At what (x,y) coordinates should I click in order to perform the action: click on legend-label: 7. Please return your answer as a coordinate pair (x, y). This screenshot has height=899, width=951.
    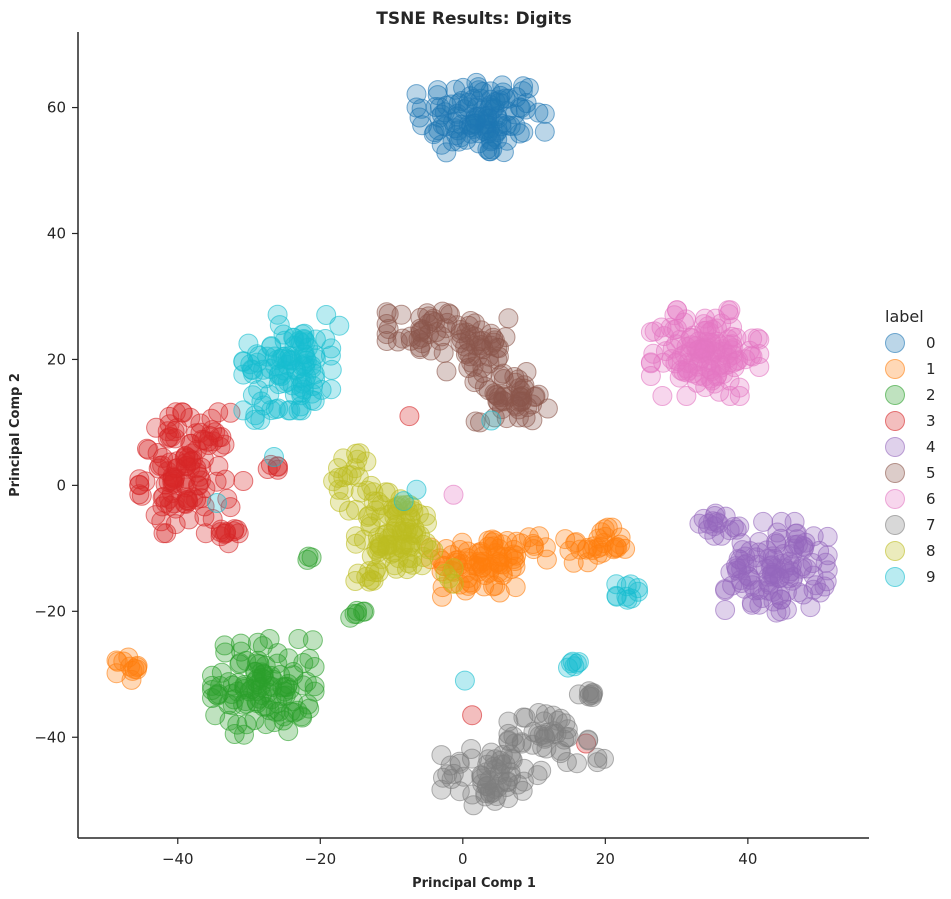
    Looking at the image, I should click on (931, 525).